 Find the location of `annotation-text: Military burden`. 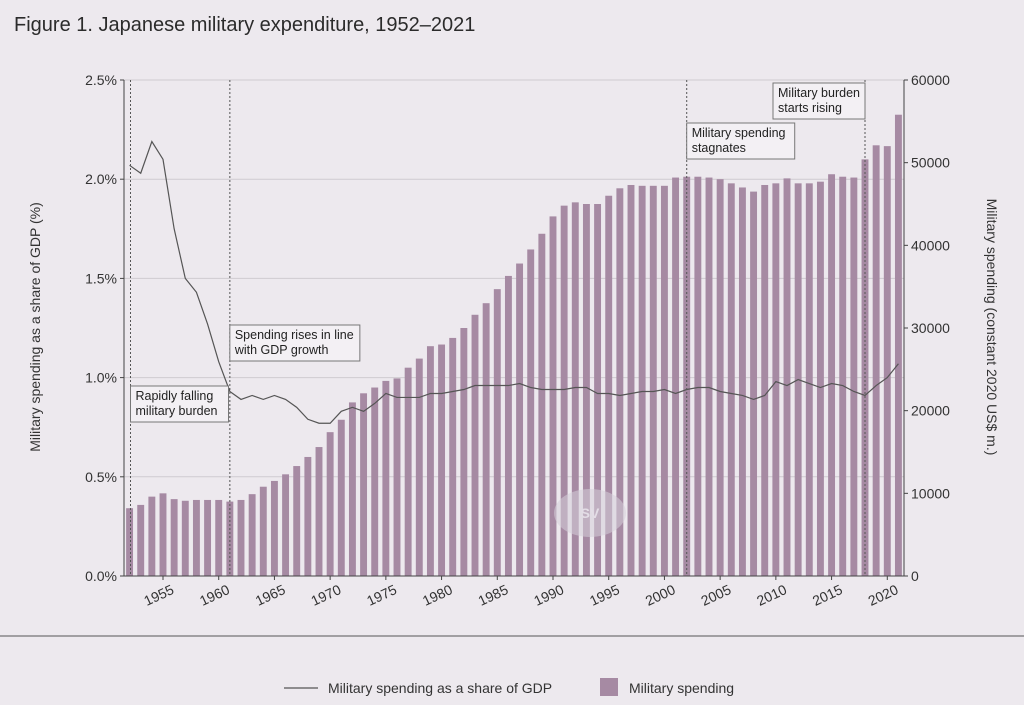

annotation-text: Military burden is located at coordinates (819, 93).